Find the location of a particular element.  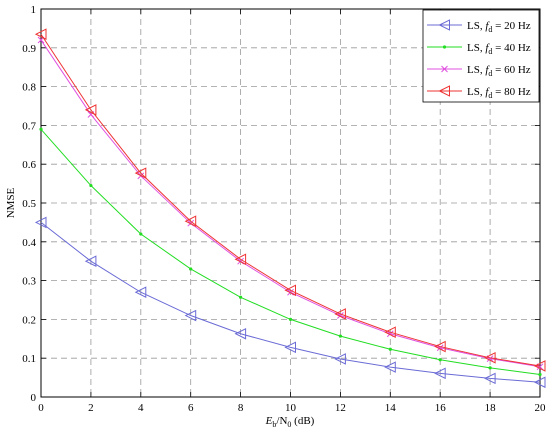

x-axis-label-unit: (dB) is located at coordinates (302, 421).